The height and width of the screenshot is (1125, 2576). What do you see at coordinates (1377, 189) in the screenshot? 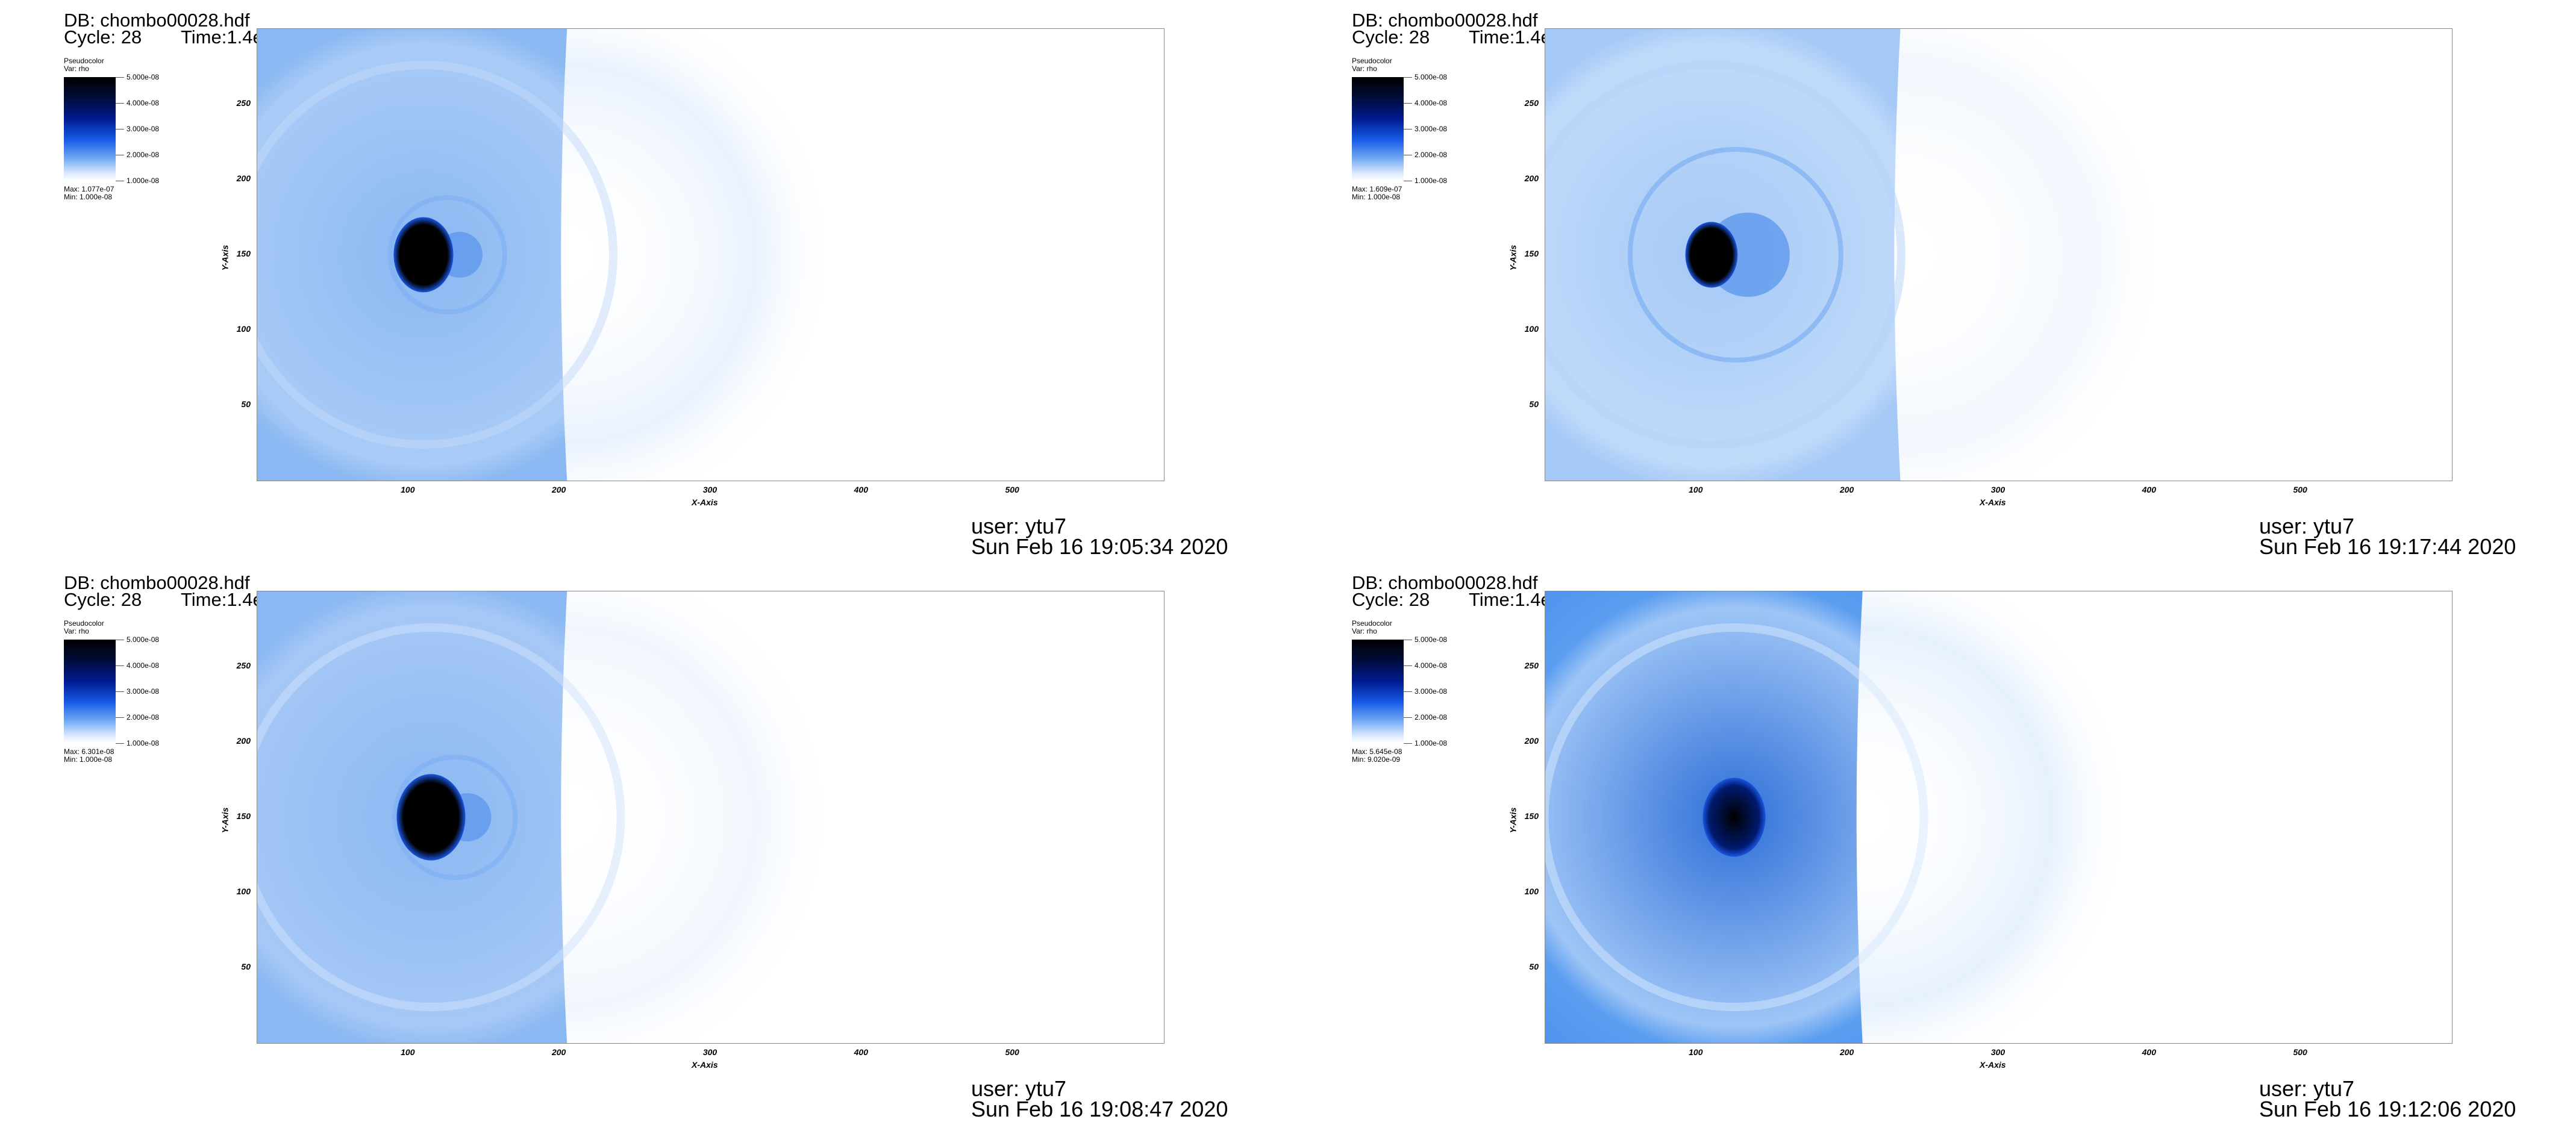
I see `legend-max: Max: 1.609e-07` at bounding box center [1377, 189].